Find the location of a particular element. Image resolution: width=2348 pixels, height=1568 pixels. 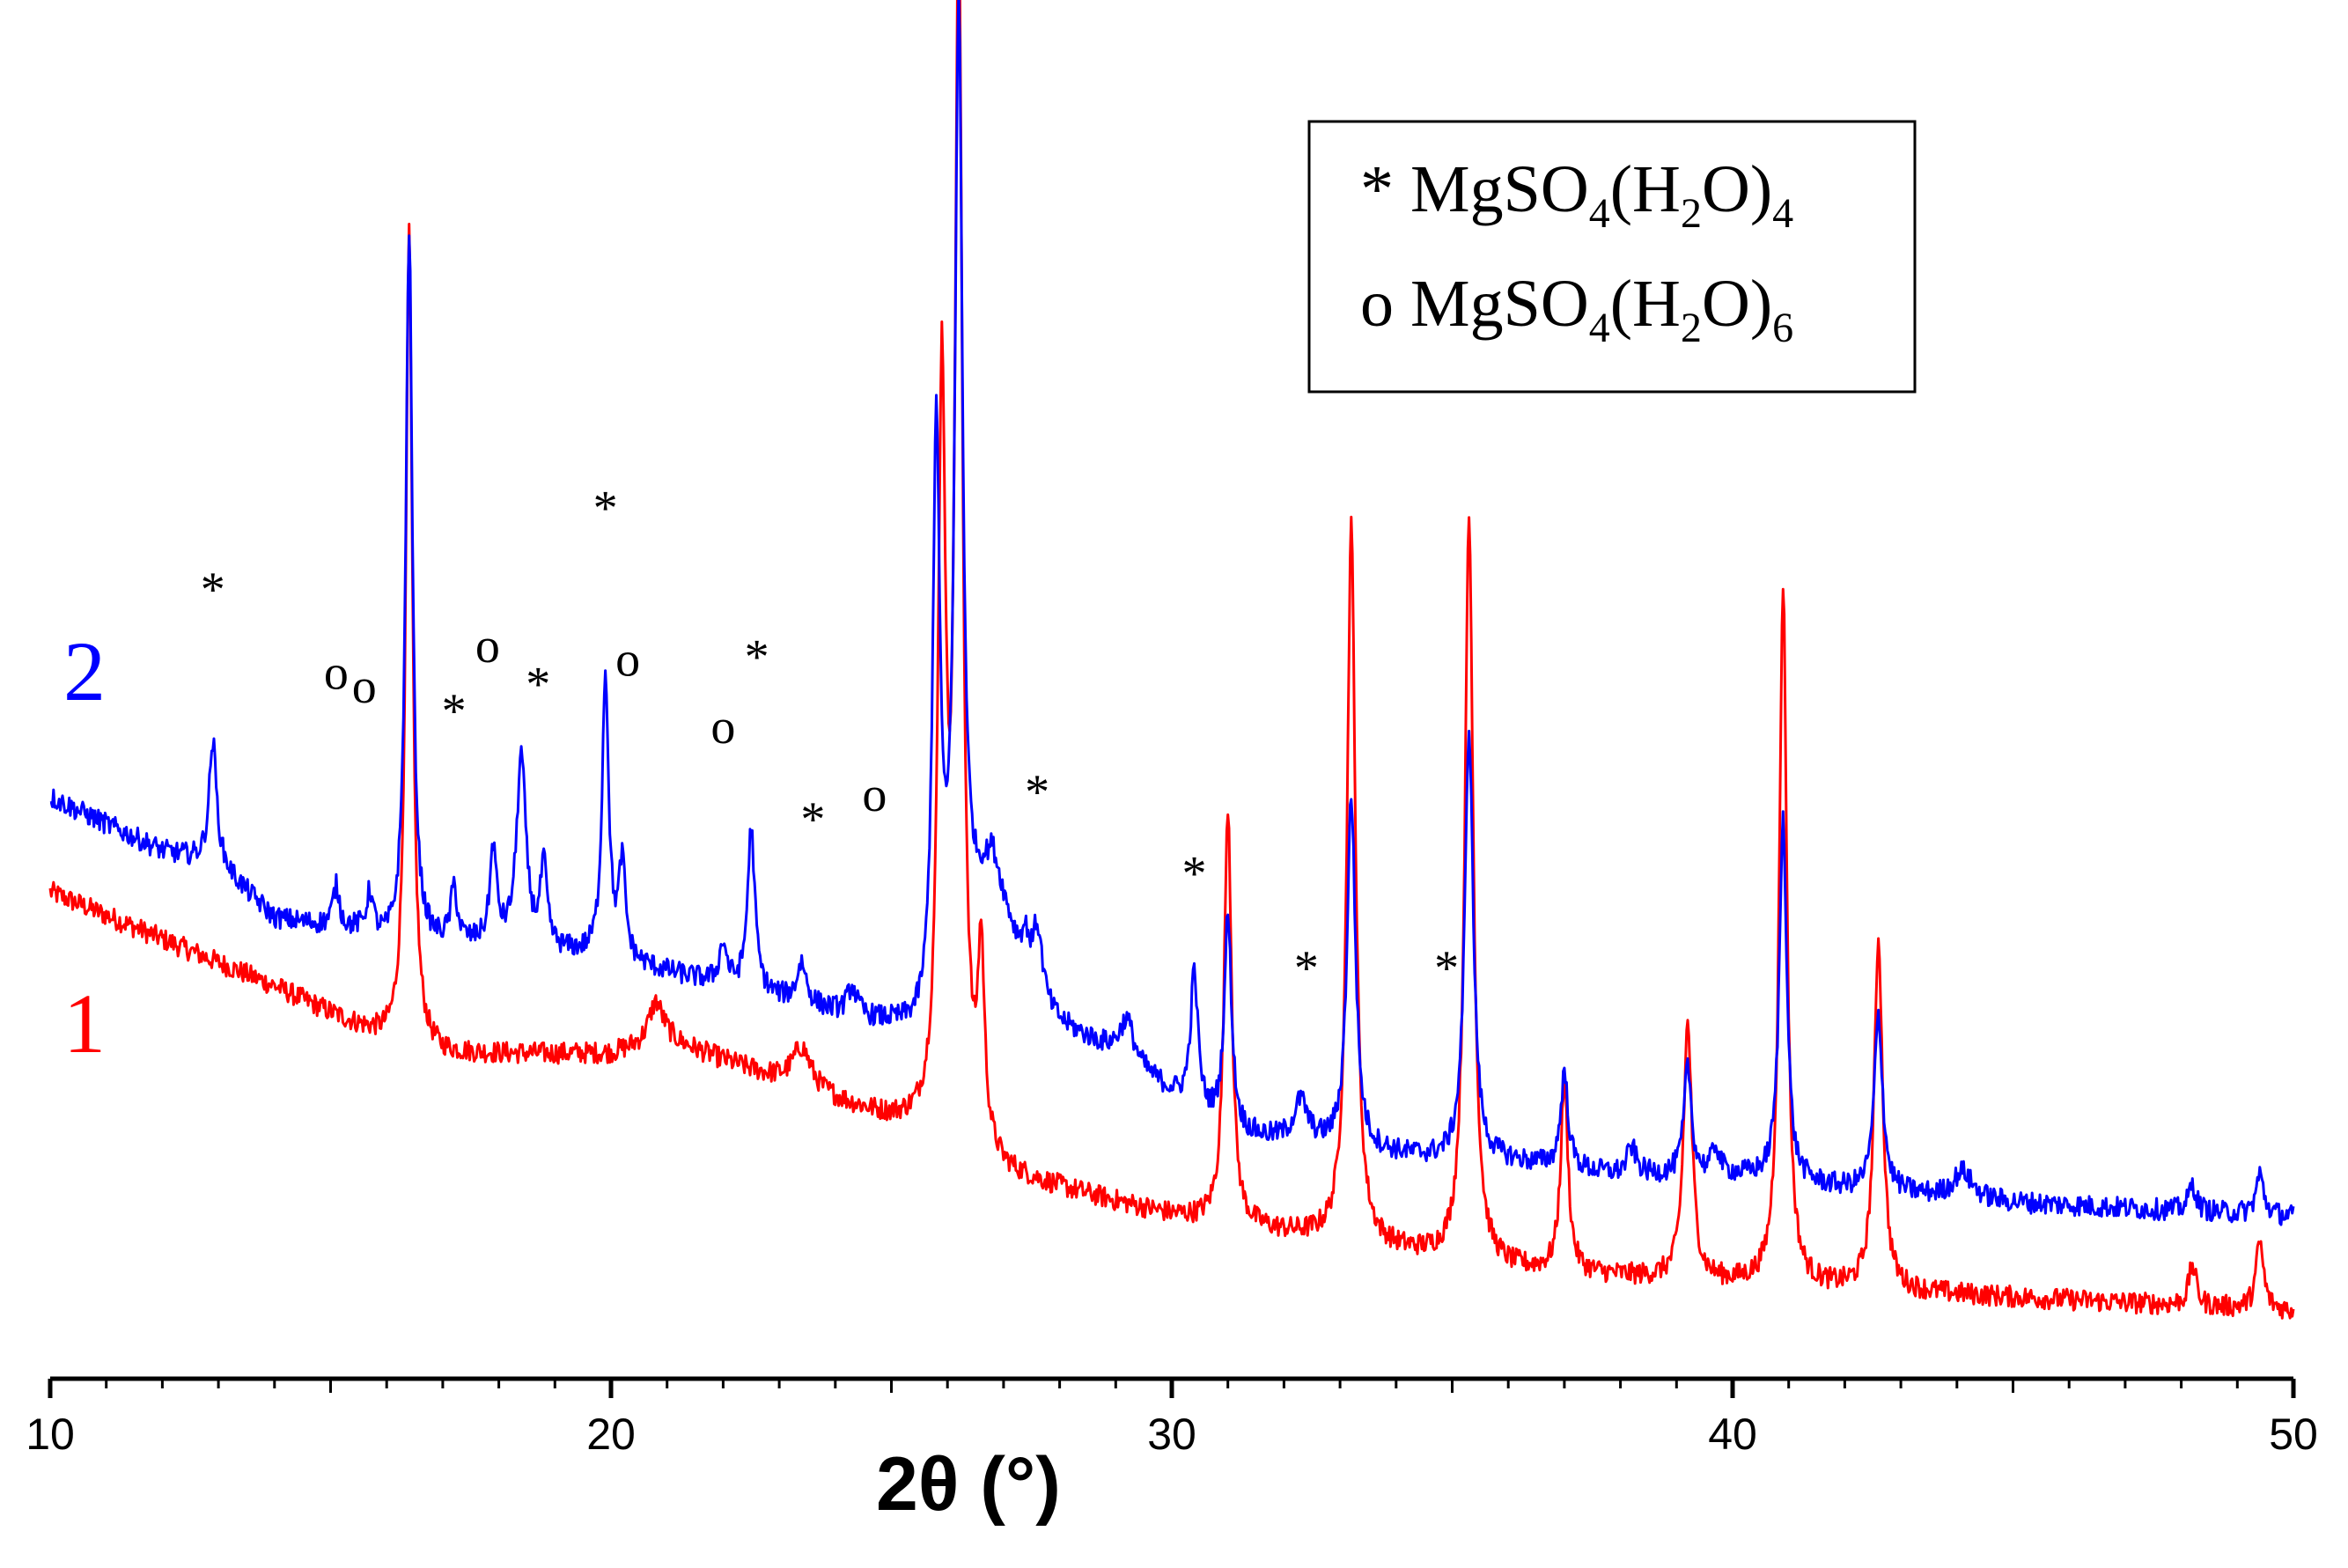

x-axis: 10 20 30 40 50 2θ (°) is located at coordinates (1172, 1451).